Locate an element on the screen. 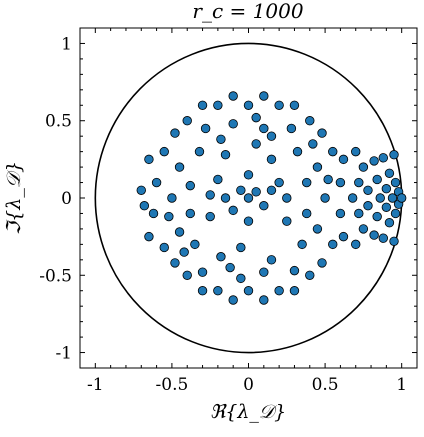 Image resolution: width=424 pixels, height=437 pixels. y-tick-label: 1 is located at coordinates (66, 44).